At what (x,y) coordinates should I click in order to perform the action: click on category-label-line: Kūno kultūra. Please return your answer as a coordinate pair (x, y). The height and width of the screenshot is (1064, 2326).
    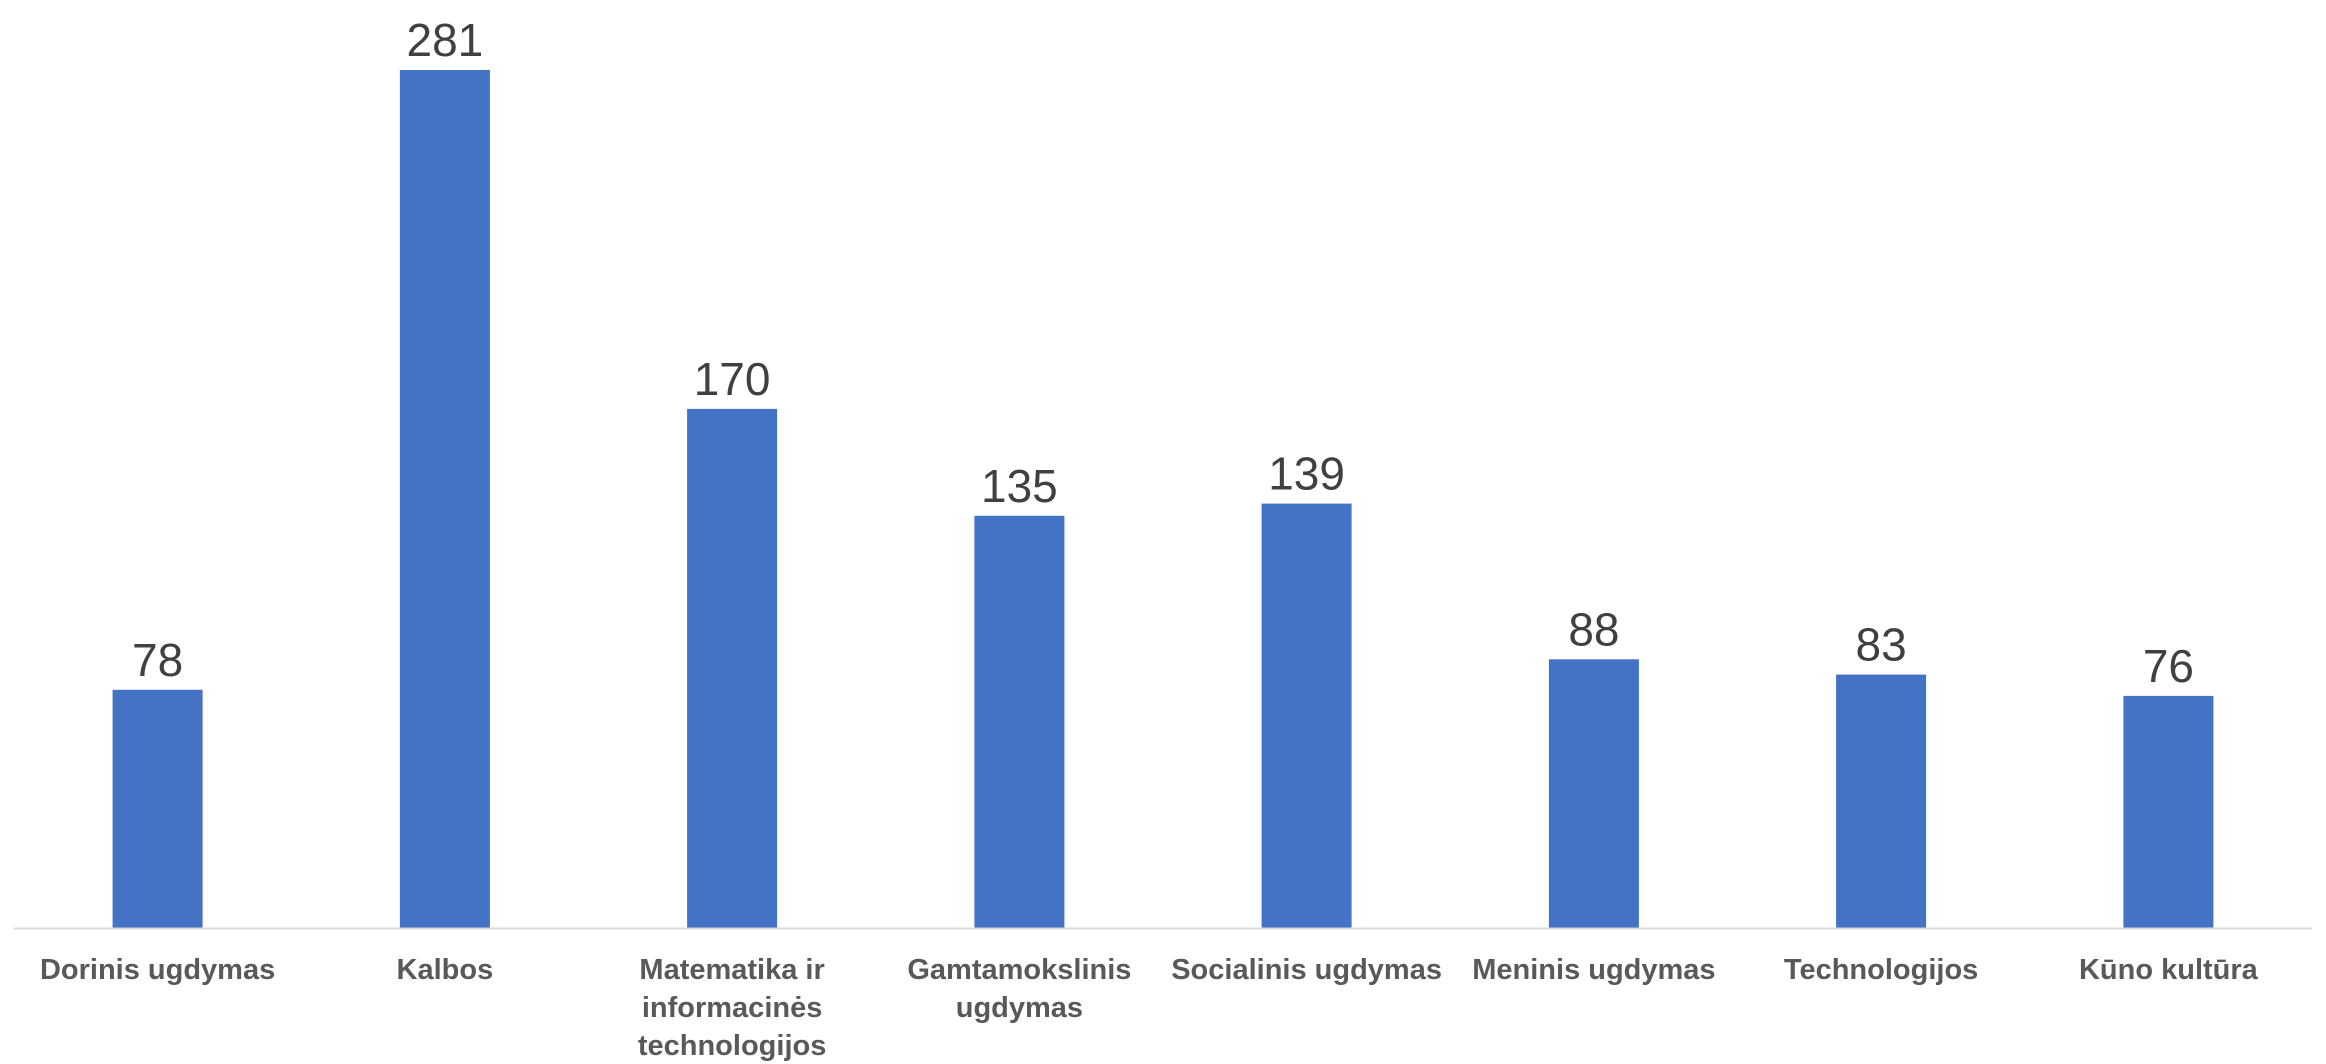
    Looking at the image, I should click on (2169, 970).